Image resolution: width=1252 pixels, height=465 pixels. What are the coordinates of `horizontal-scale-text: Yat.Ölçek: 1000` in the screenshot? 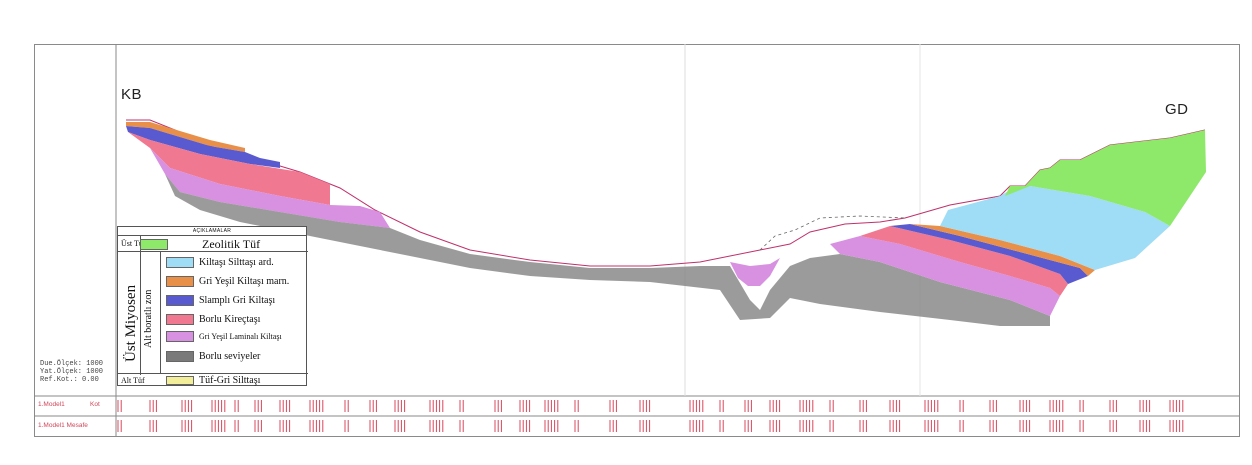 It's located at (72, 372).